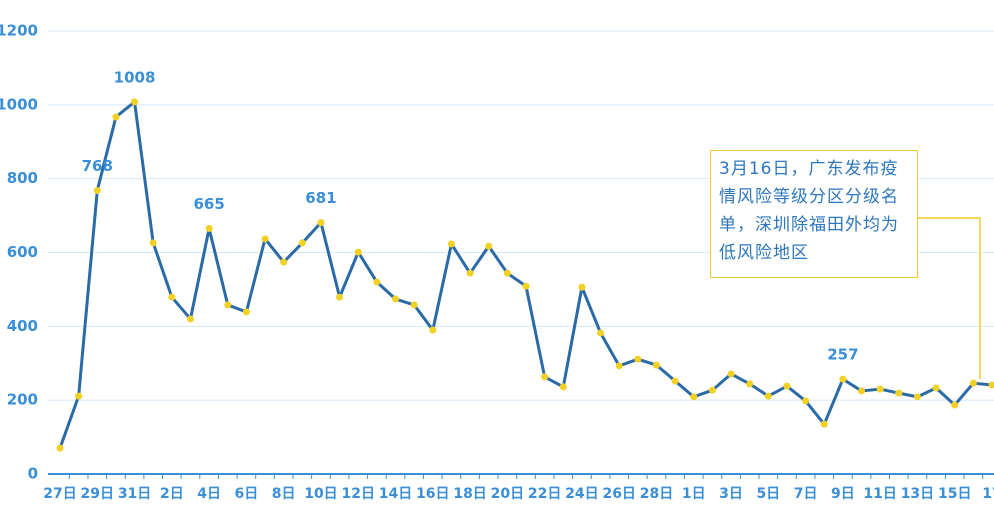 The height and width of the screenshot is (505, 994). What do you see at coordinates (949, 298) in the screenshot?
I see `annotation-connector` at bounding box center [949, 298].